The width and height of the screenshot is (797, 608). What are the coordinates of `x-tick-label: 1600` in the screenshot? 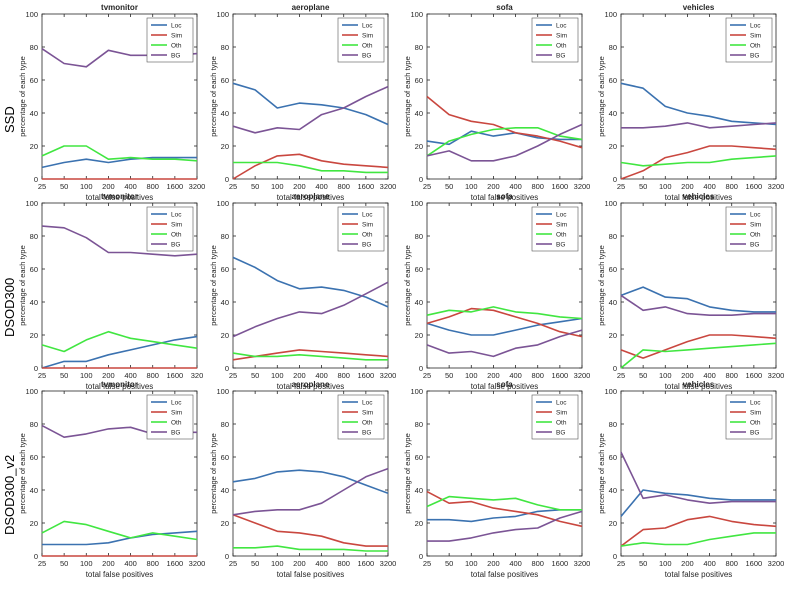 It's located at (366, 375).